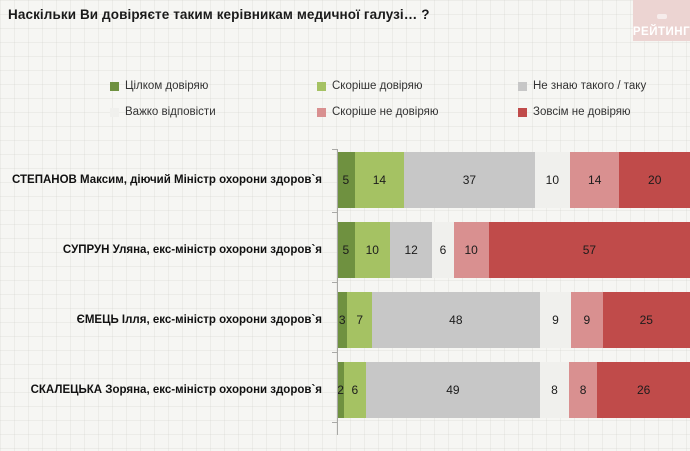 Image resolution: width=690 pixels, height=451 pixels. I want to click on legend-item: Не знаю такого / таку, so click(599, 86).